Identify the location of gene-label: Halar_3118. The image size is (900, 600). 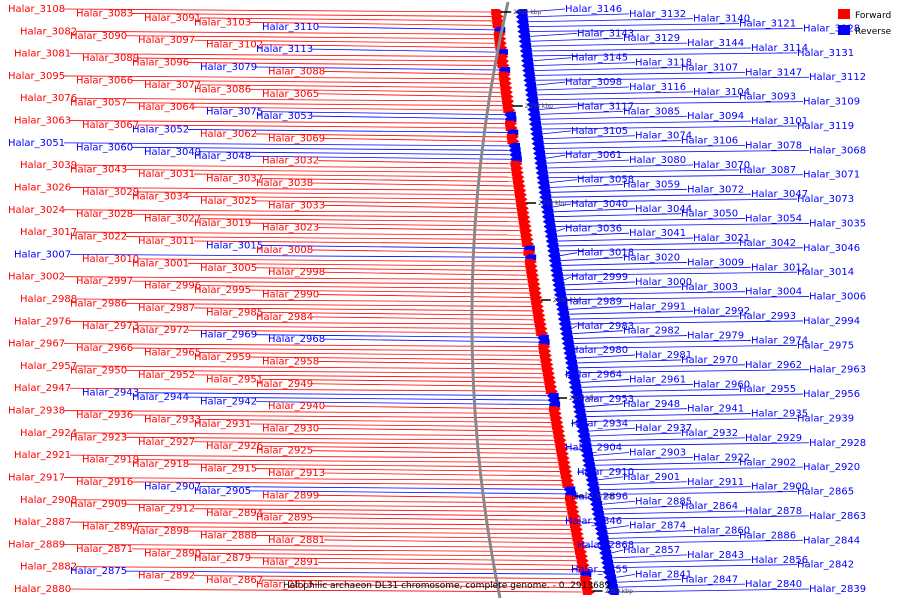
(663, 63).